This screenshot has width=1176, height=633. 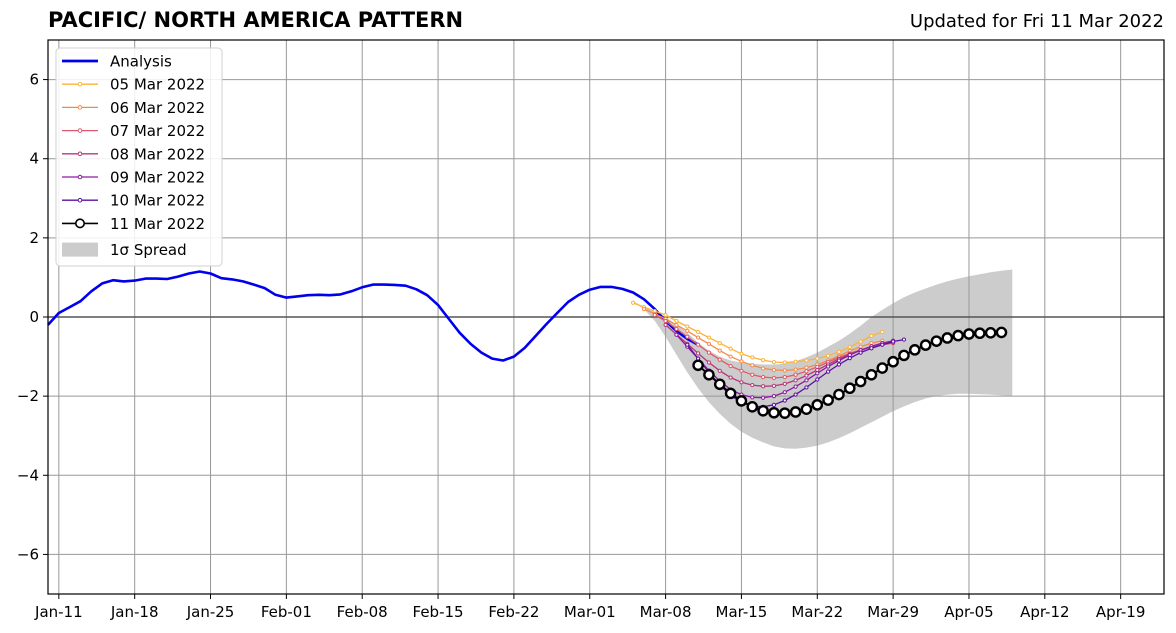 What do you see at coordinates (139, 157) in the screenshot?
I see `legend-box` at bounding box center [139, 157].